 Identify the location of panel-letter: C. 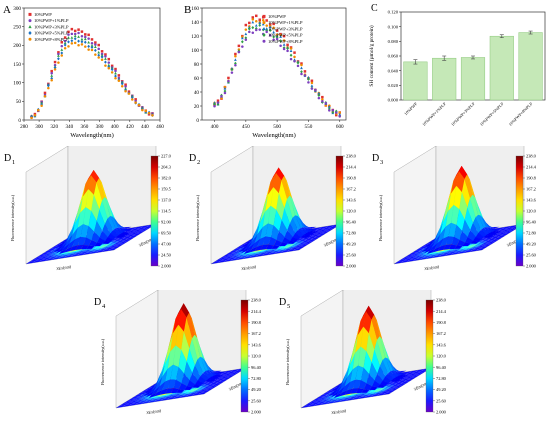
(374, 8).